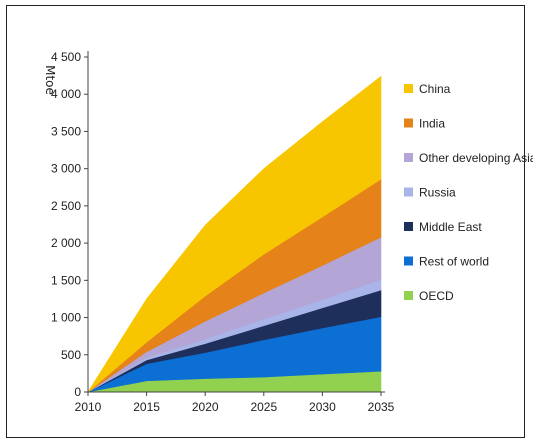  I want to click on legend-item-china: China, so click(427, 89).